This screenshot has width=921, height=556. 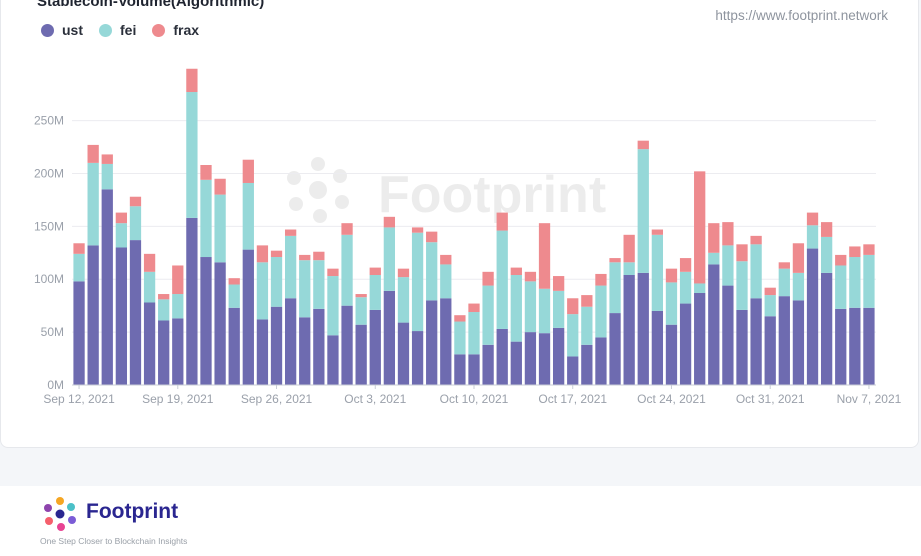 What do you see at coordinates (62, 30) in the screenshot?
I see `legend-item-ust: ust` at bounding box center [62, 30].